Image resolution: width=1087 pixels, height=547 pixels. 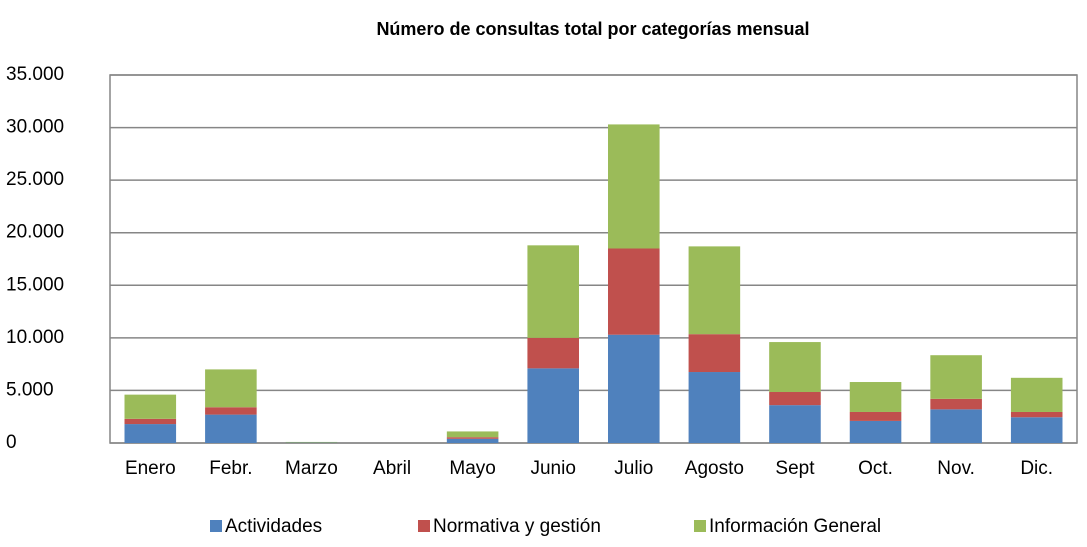 What do you see at coordinates (30, 389) in the screenshot?
I see `y-tick-label: 5.000` at bounding box center [30, 389].